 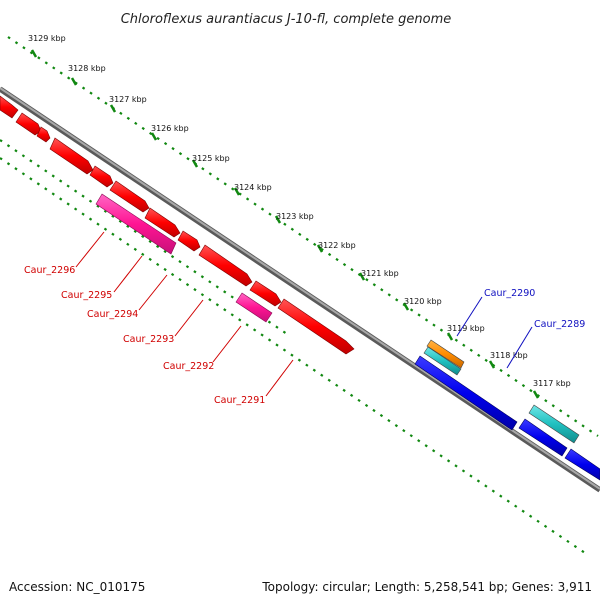 I want to click on kbp-label: 3124 kbp, so click(x=253, y=187).